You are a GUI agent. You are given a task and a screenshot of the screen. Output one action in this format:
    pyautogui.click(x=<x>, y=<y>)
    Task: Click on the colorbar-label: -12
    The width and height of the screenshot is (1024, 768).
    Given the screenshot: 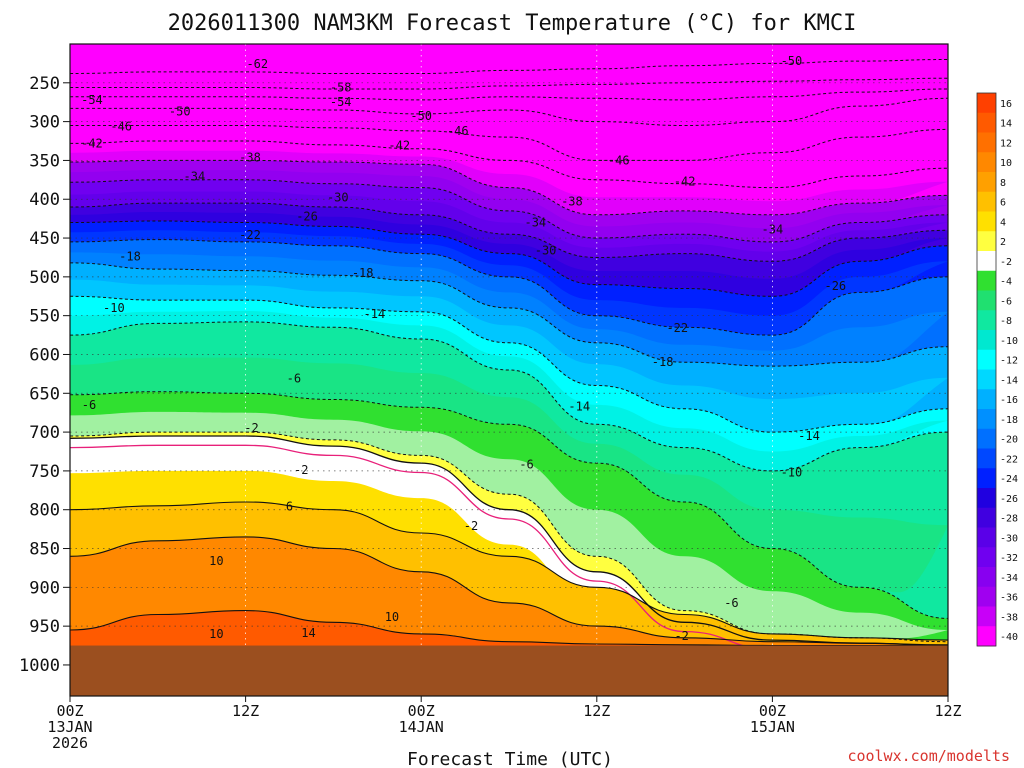 What is the action you would take?
    pyautogui.click(x=1009, y=361)
    